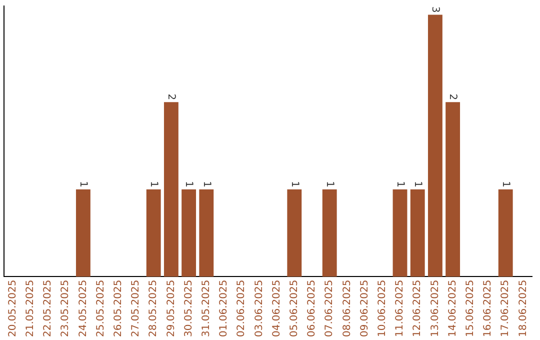  I want to click on x-tick-label: 20.05.2025, so click(12, 309).